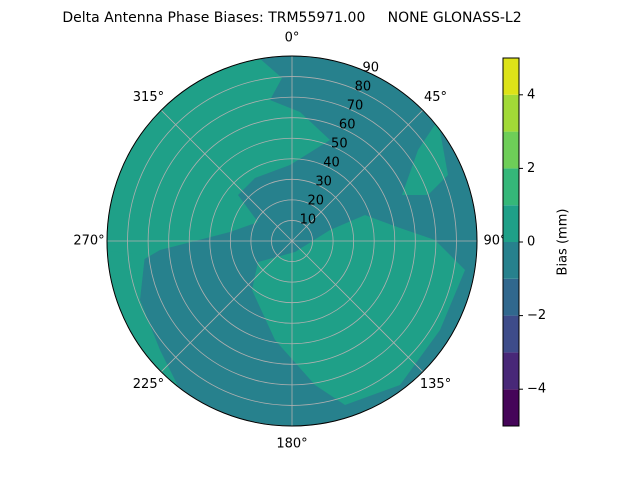 The height and width of the screenshot is (480, 640). What do you see at coordinates (88, 241) in the screenshot?
I see `theta-tick-label: 270°` at bounding box center [88, 241].